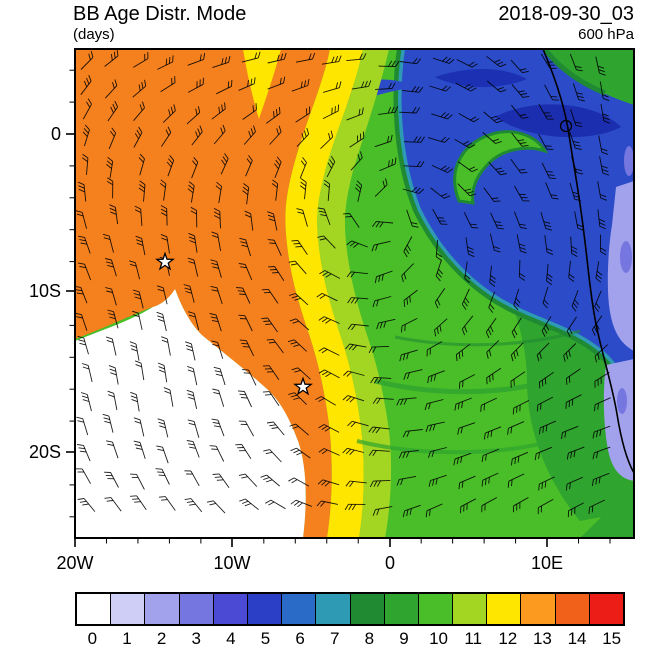 This screenshot has width=650, height=667. Describe the element at coordinates (547, 563) in the screenshot. I see `x-tick-label: 10E` at that location.